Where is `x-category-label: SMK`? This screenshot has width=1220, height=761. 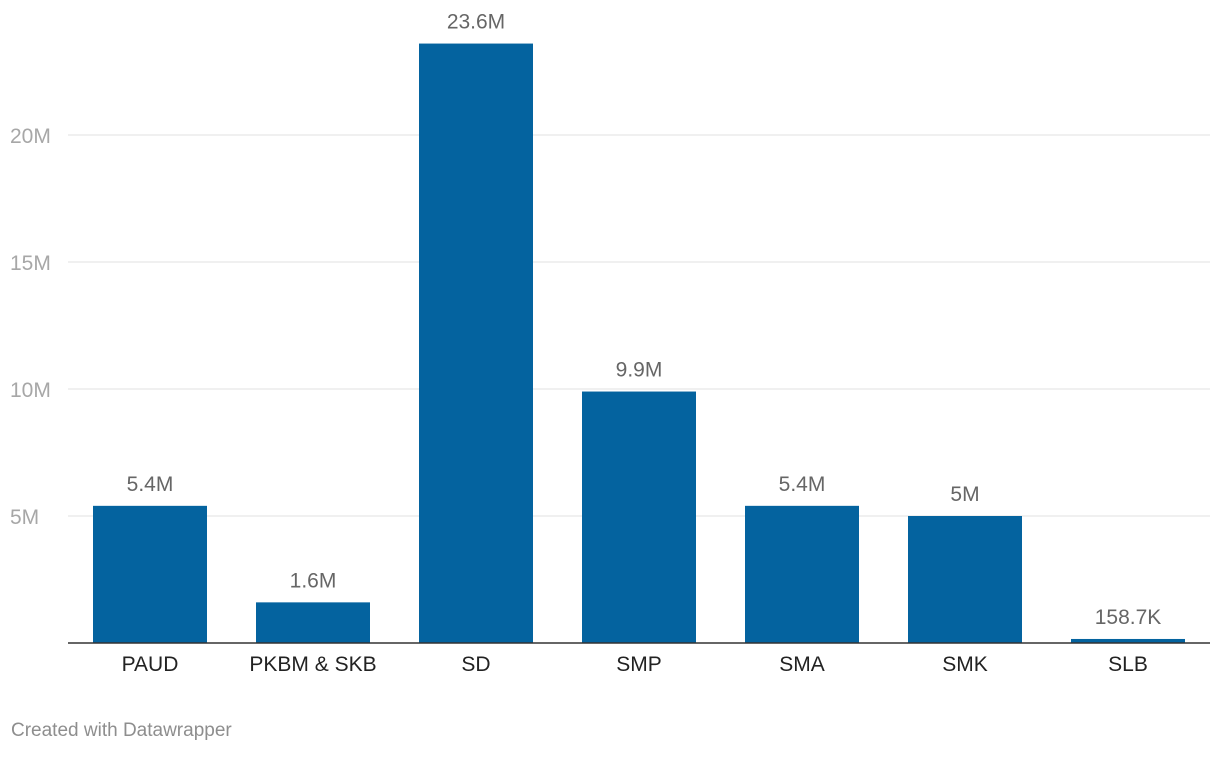
x-category-label: SMK is located at coordinates (965, 664).